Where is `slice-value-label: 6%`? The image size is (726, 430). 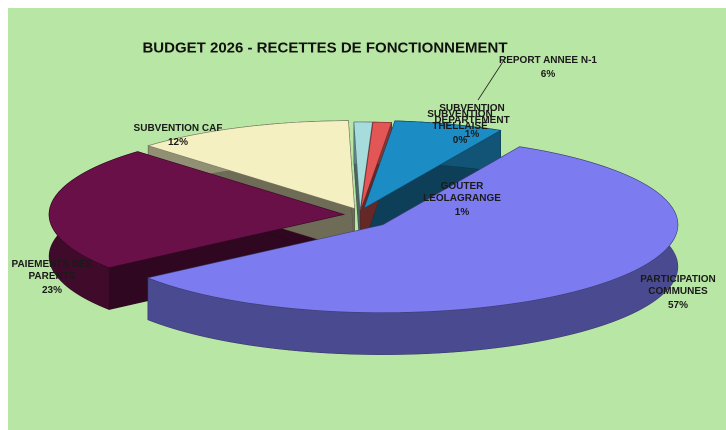 slice-value-label: 6% is located at coordinates (548, 74).